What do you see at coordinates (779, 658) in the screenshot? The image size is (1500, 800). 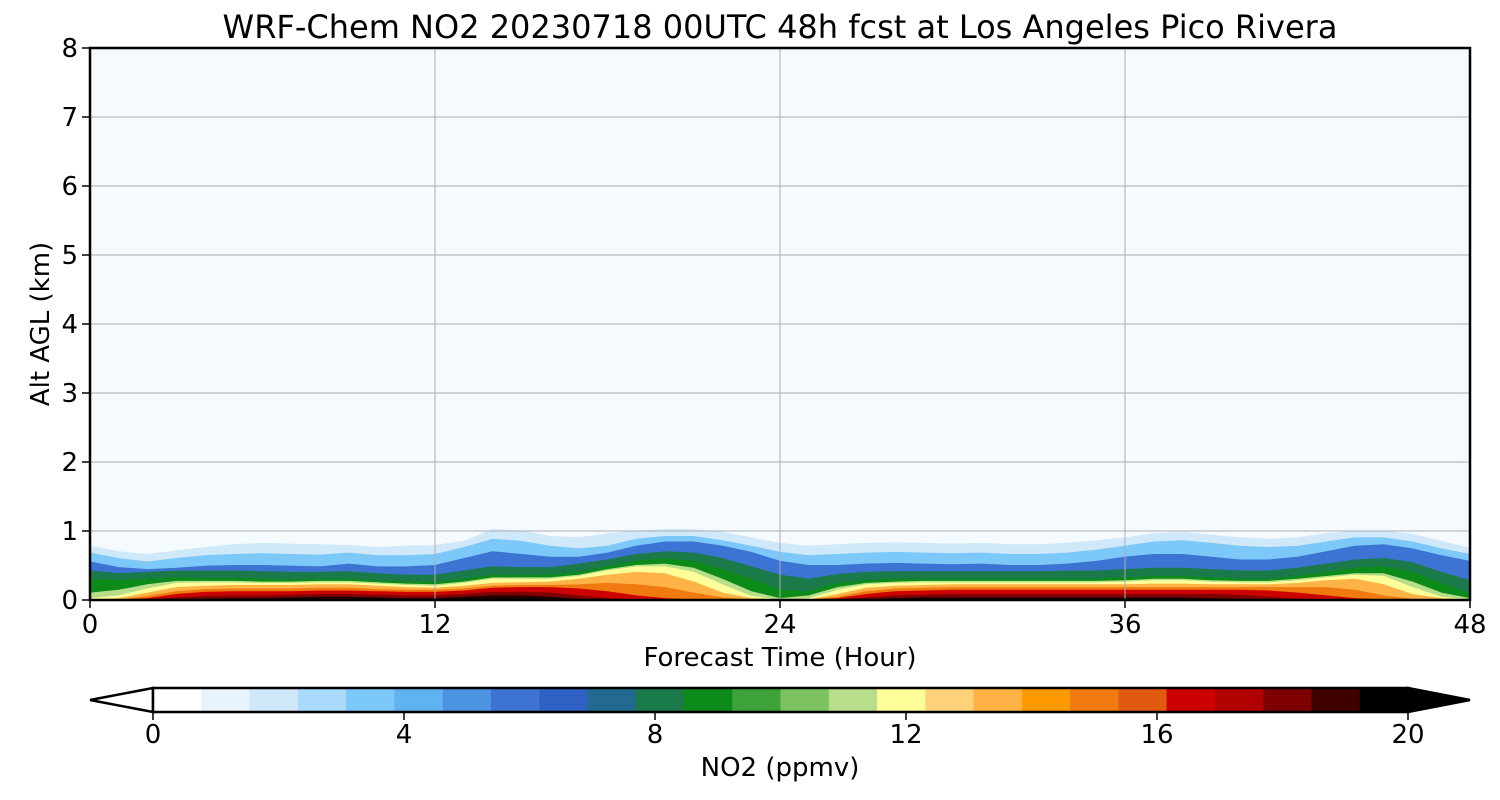 I see `x-axis-label: Forecast Time (Hour)` at bounding box center [779, 658].